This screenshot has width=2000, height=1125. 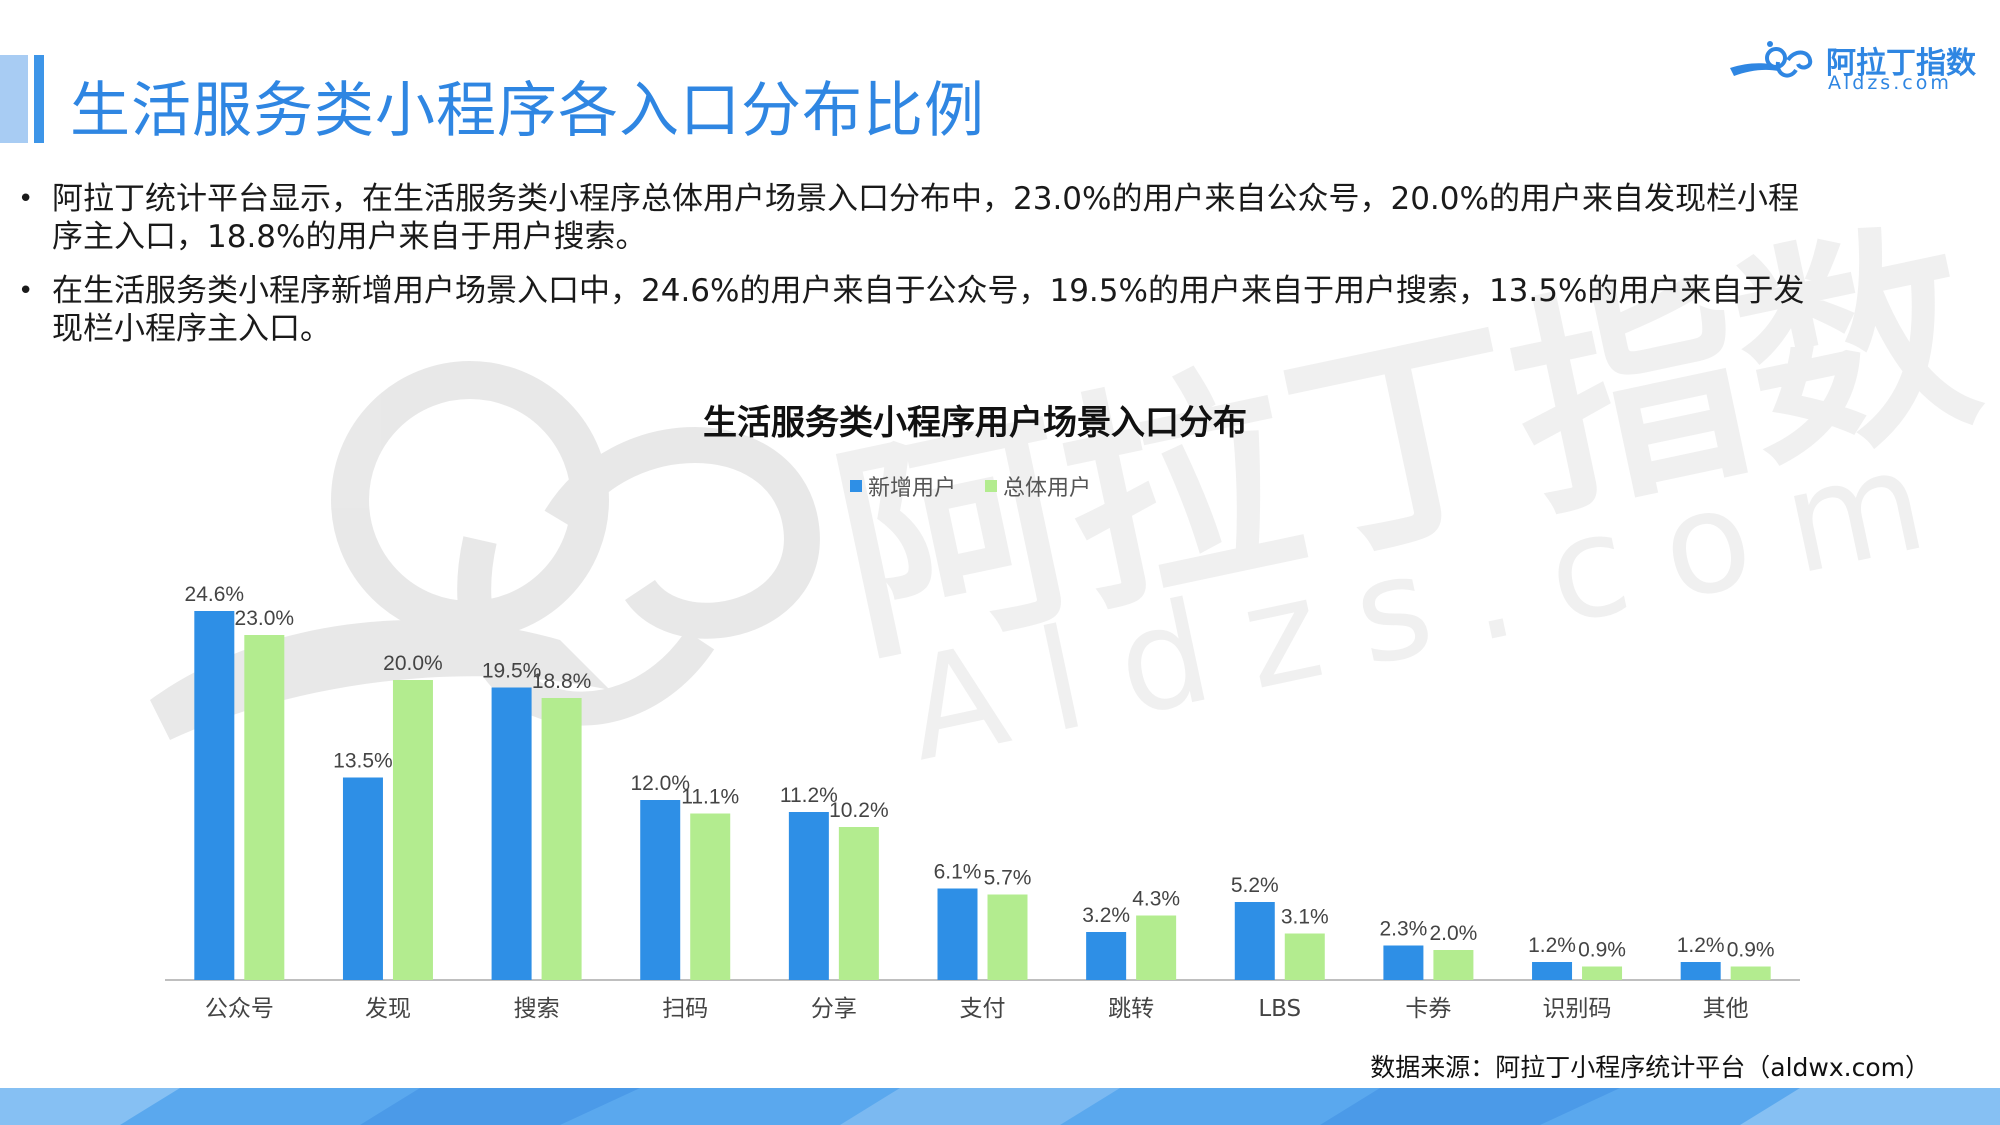 I want to click on category-label: 其他, so click(x=1726, y=1009).